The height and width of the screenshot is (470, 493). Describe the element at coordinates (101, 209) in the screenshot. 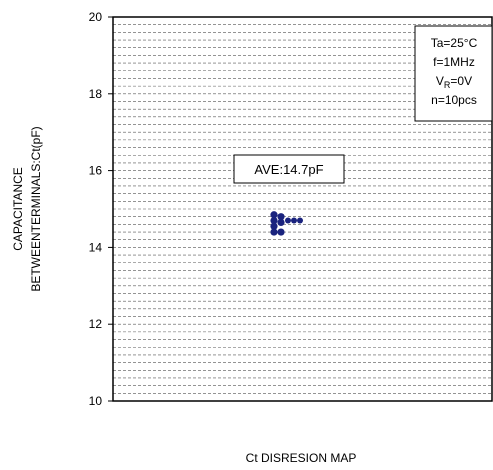

I see `y-axis: 20 18 16 14 12 10` at that location.